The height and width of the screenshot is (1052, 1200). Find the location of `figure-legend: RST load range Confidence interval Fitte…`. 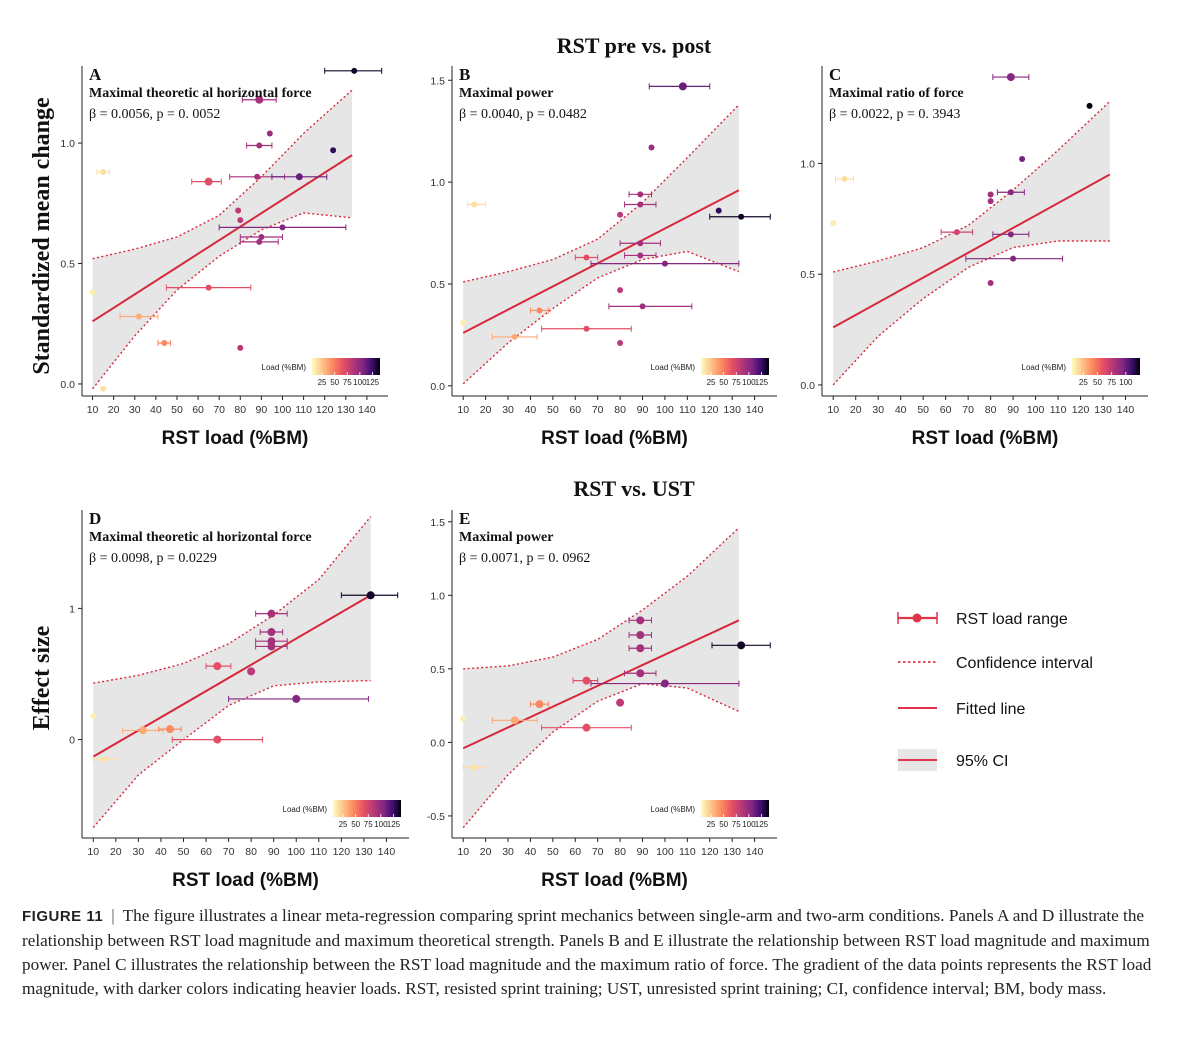

figure-legend: RST load range Confidence interval Fitte… is located at coordinates (995, 691).